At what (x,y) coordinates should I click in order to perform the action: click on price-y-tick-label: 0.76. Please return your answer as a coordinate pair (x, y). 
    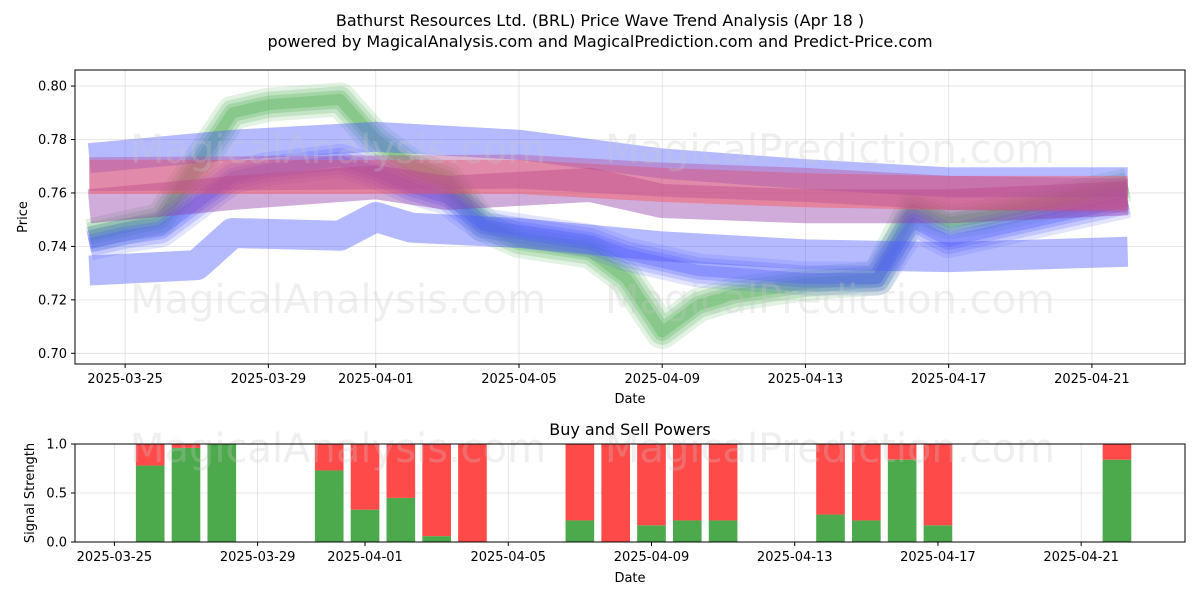
    Looking at the image, I should click on (52, 193).